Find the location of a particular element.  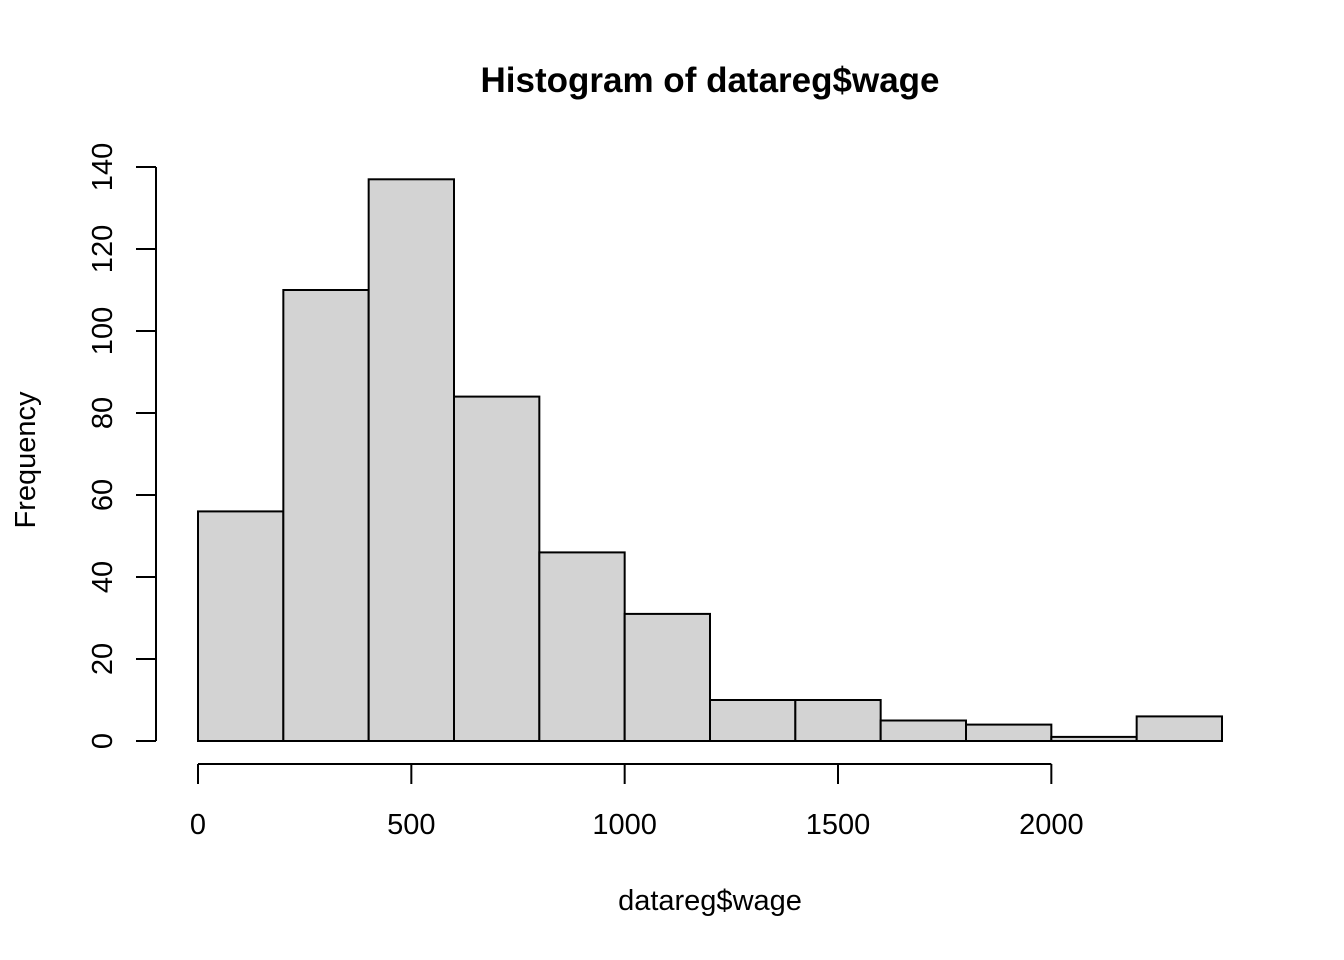

y-tick-label: 60 is located at coordinates (103, 495).